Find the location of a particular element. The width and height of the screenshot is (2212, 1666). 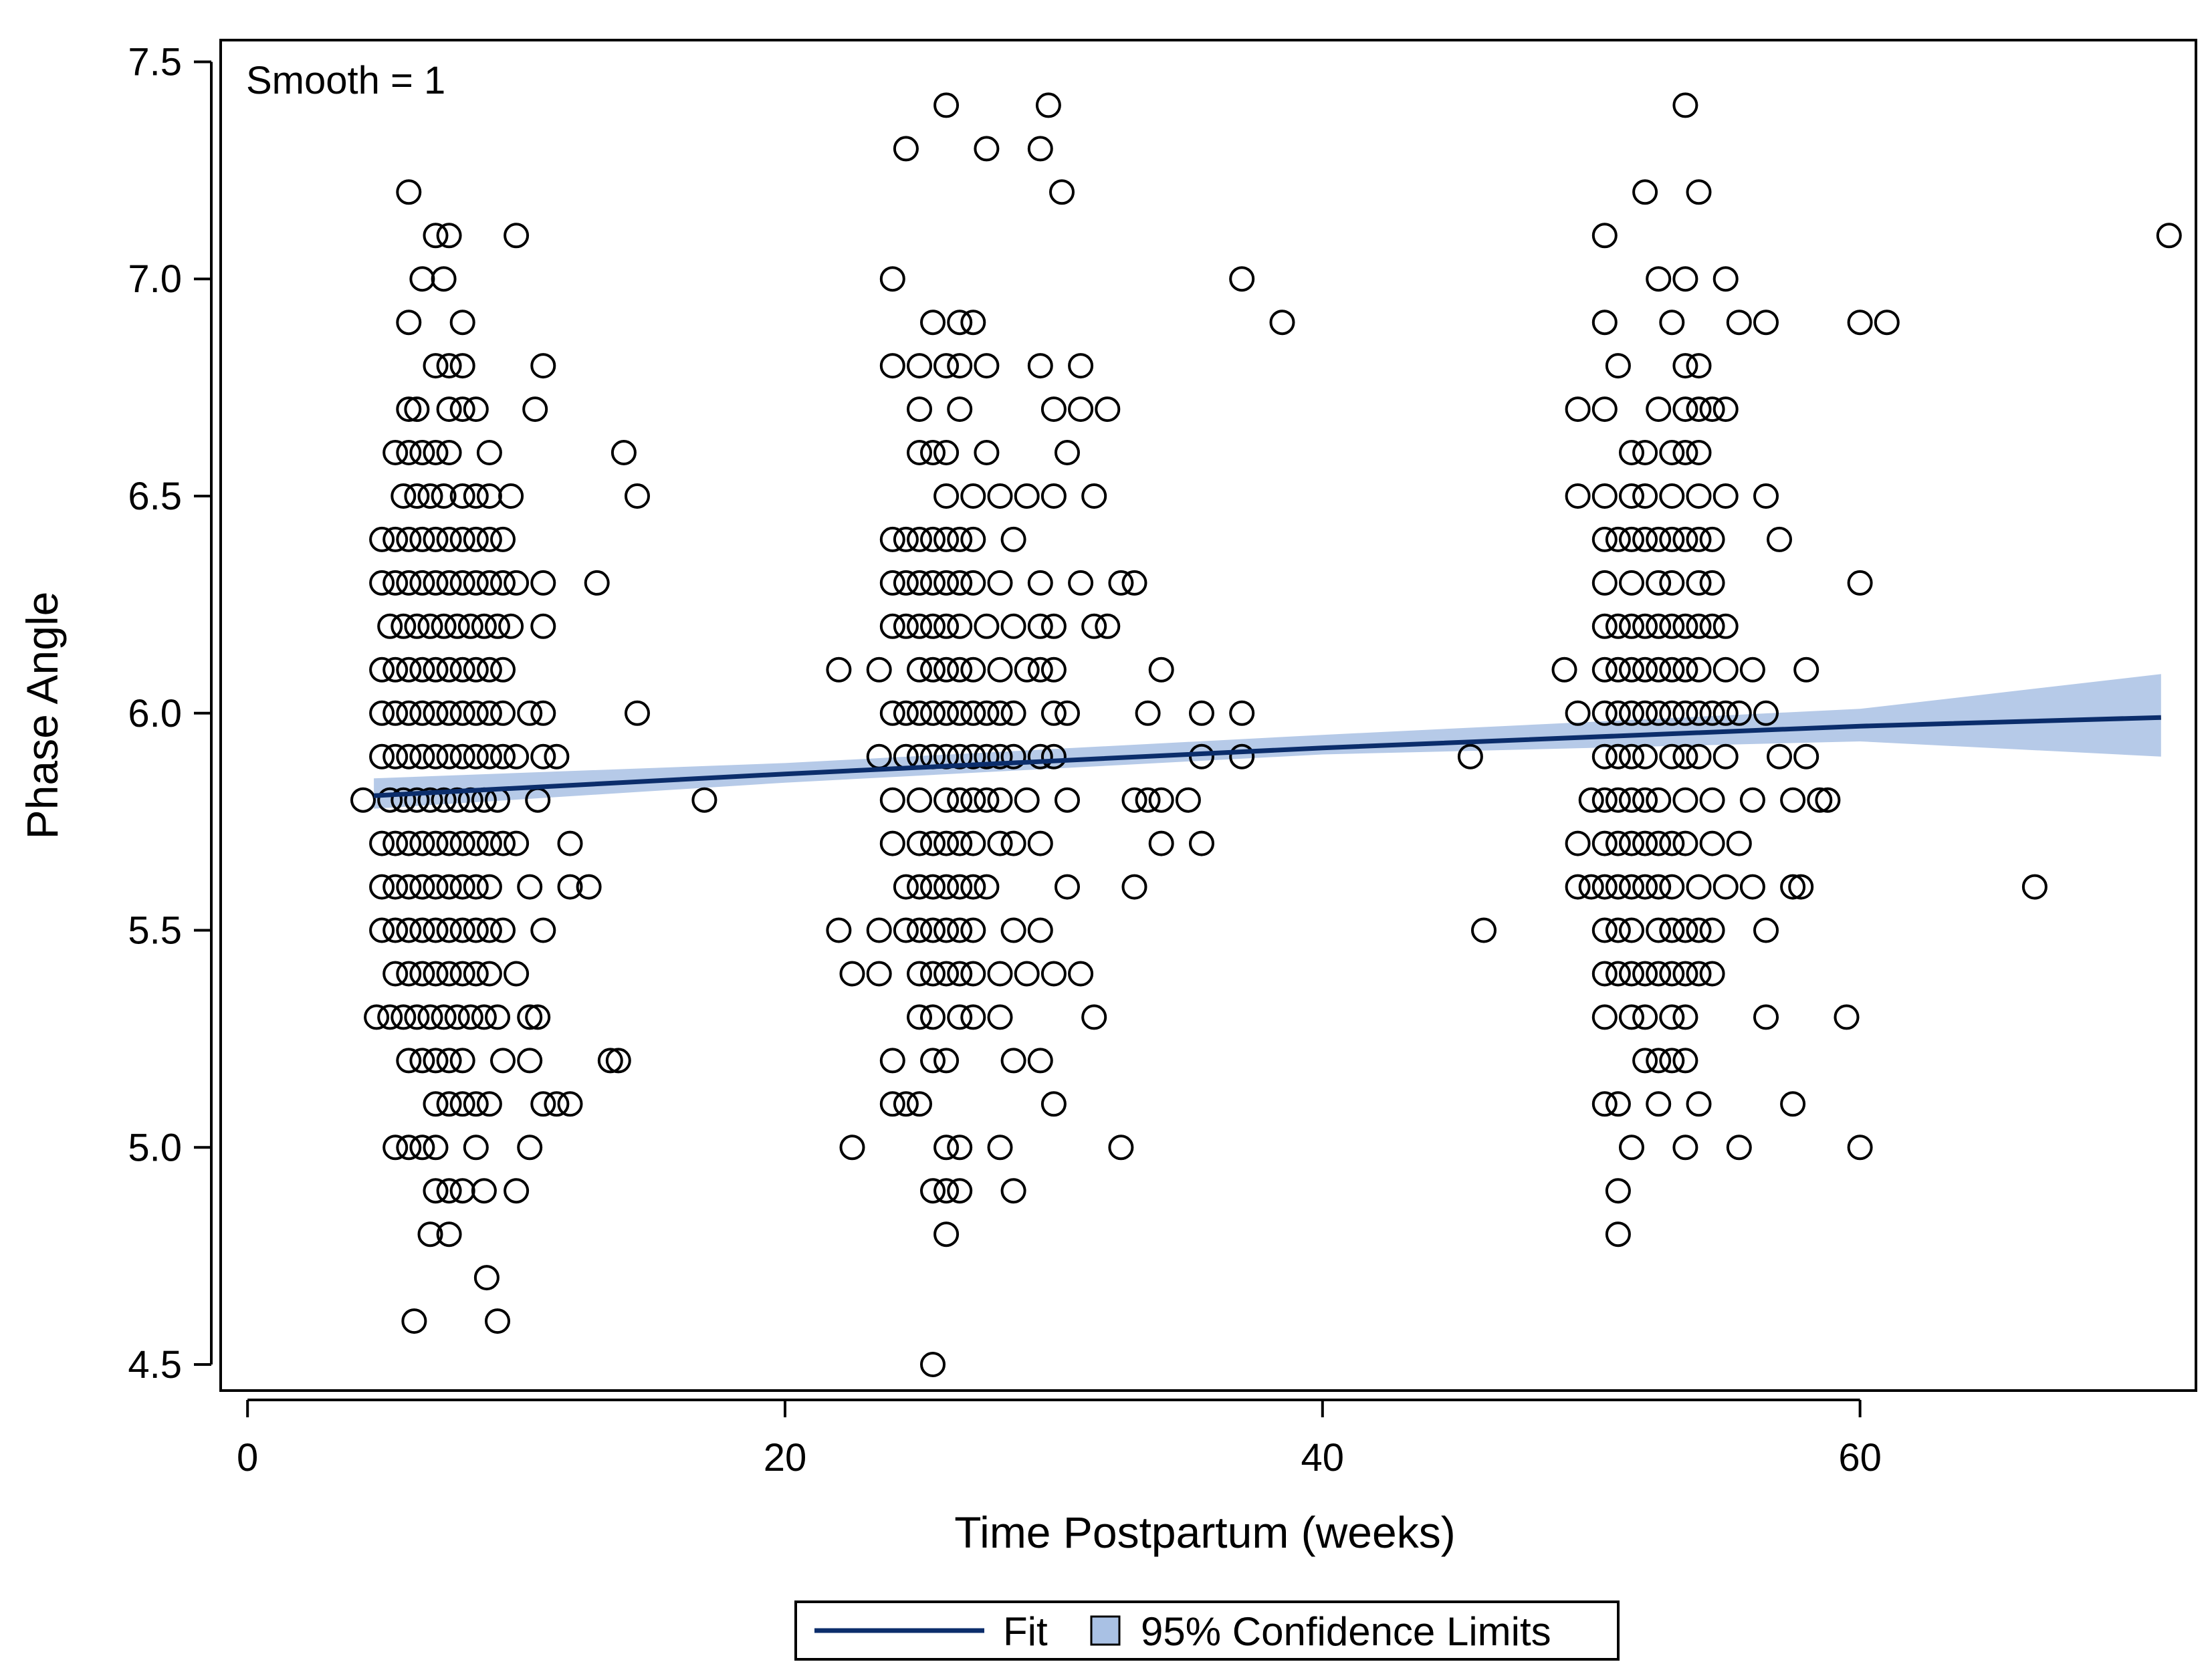

x-tick-label: 60 is located at coordinates (1860, 1457).